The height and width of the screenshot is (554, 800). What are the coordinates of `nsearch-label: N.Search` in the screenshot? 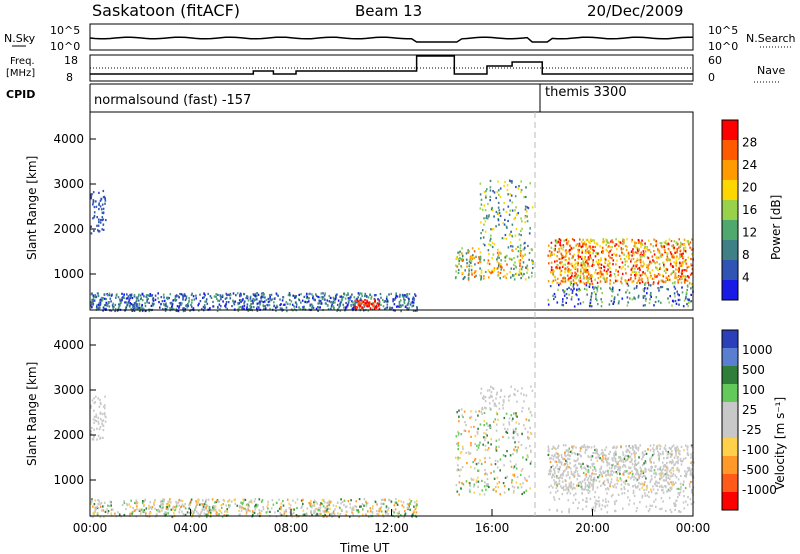 It's located at (771, 38).